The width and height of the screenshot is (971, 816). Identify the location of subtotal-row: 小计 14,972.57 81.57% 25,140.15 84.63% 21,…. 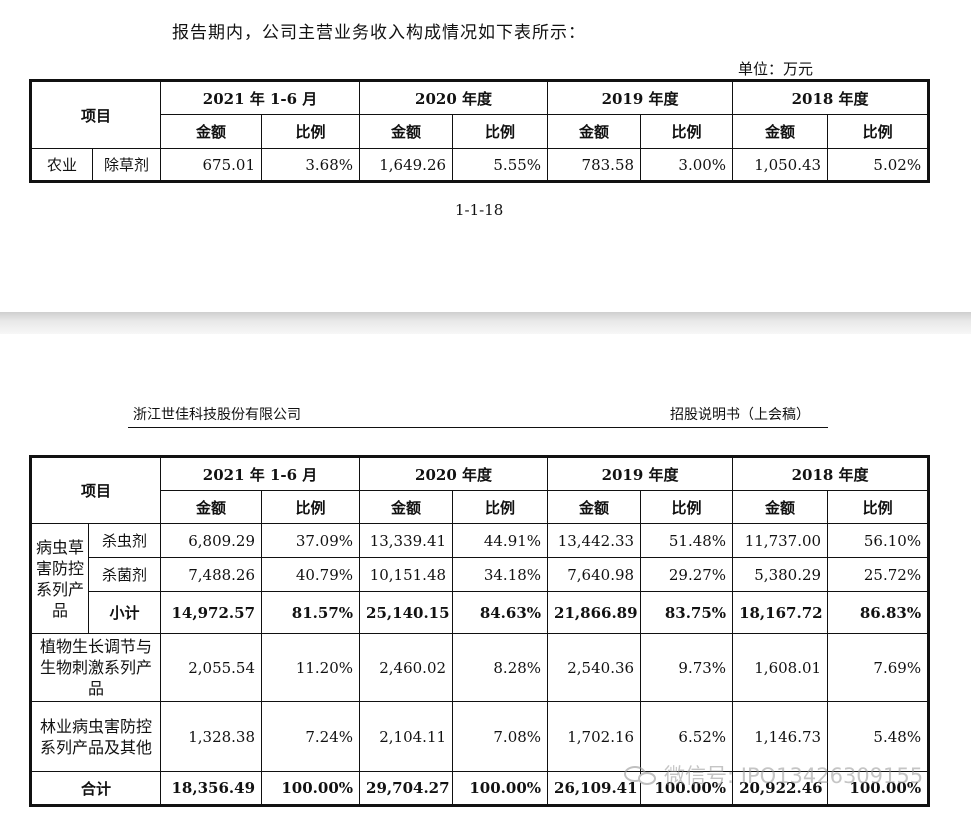
(480, 612).